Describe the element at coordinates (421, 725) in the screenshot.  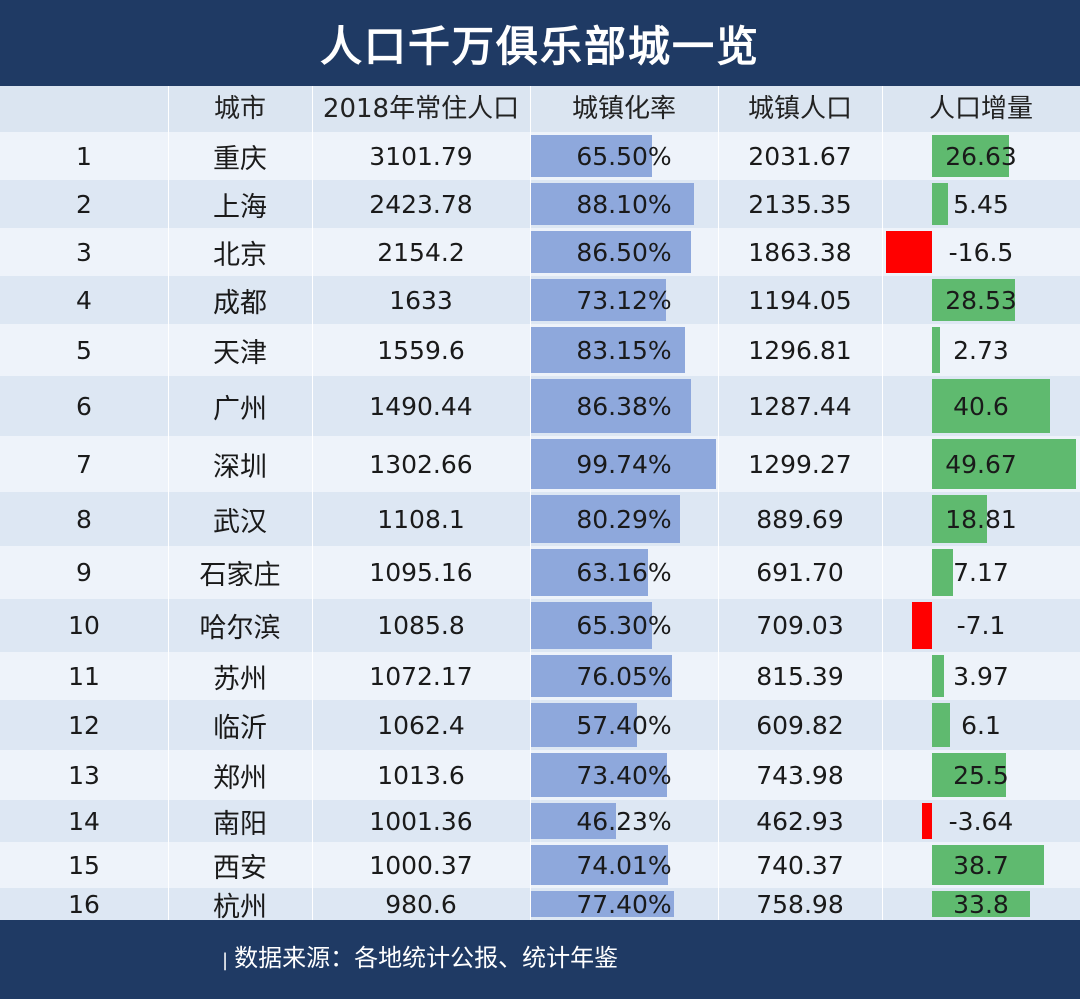
I see `population-cell: 1062.4` at that location.